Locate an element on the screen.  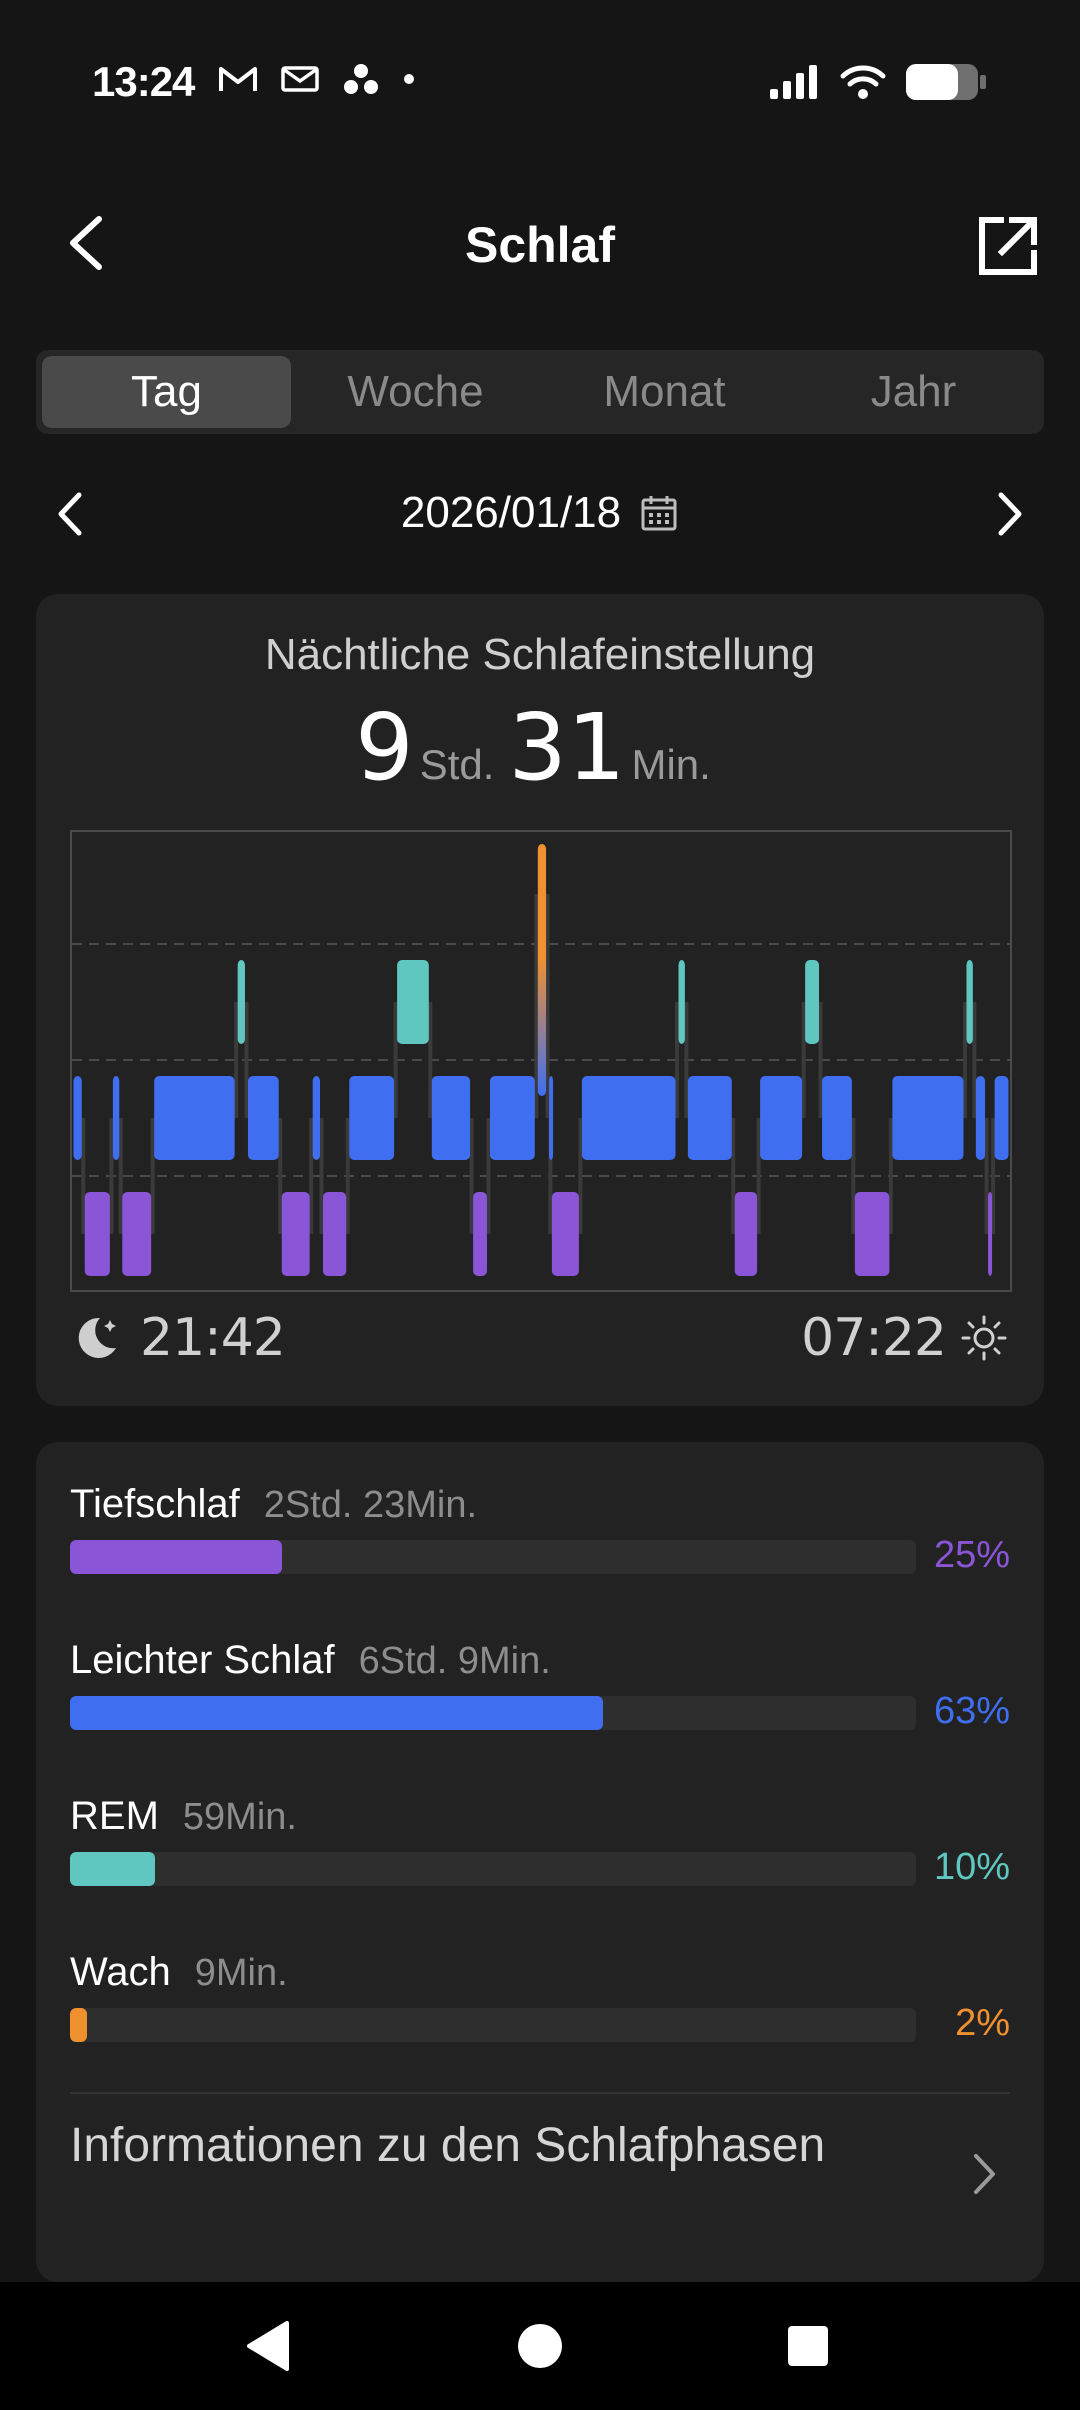
sleep-phases-info-link: Informationen zu den Schlafphasen is located at coordinates (540, 2177).